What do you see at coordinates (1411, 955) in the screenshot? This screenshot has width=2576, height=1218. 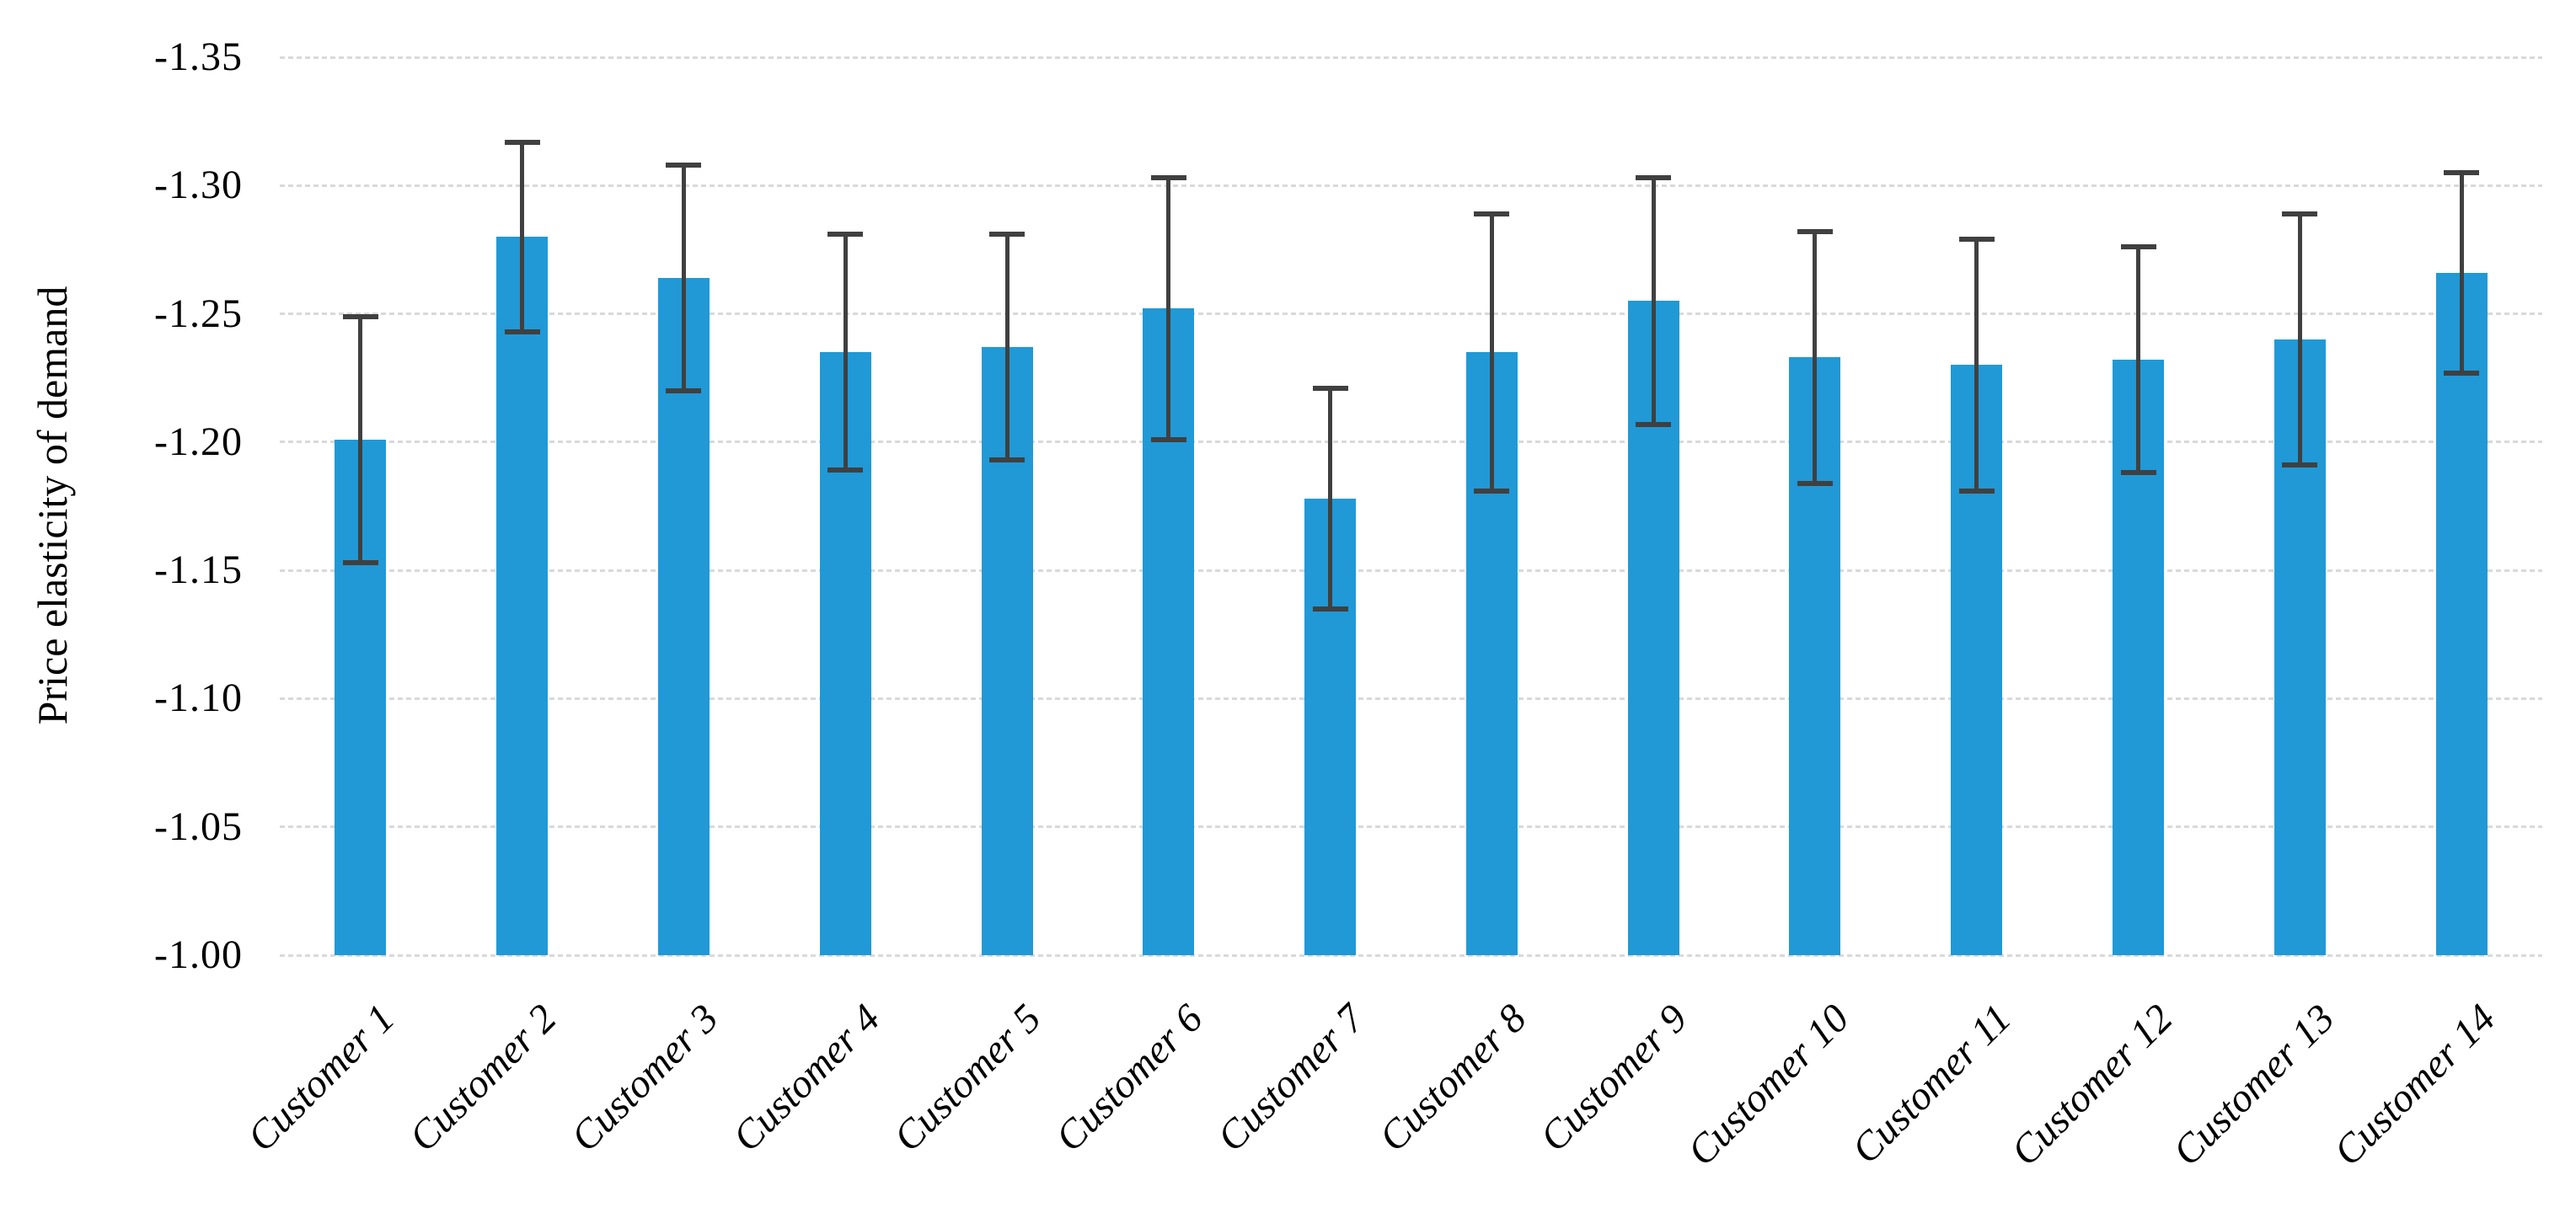 I see `x-axis-baseline` at bounding box center [1411, 955].